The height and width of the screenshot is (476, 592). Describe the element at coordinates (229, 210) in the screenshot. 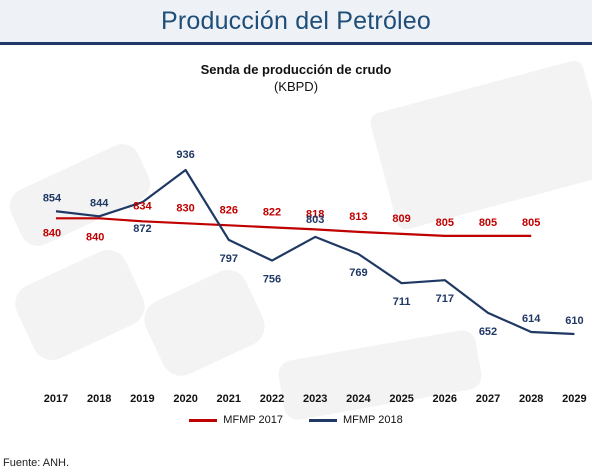

I see `data-label-mfmp2017: 826` at that location.